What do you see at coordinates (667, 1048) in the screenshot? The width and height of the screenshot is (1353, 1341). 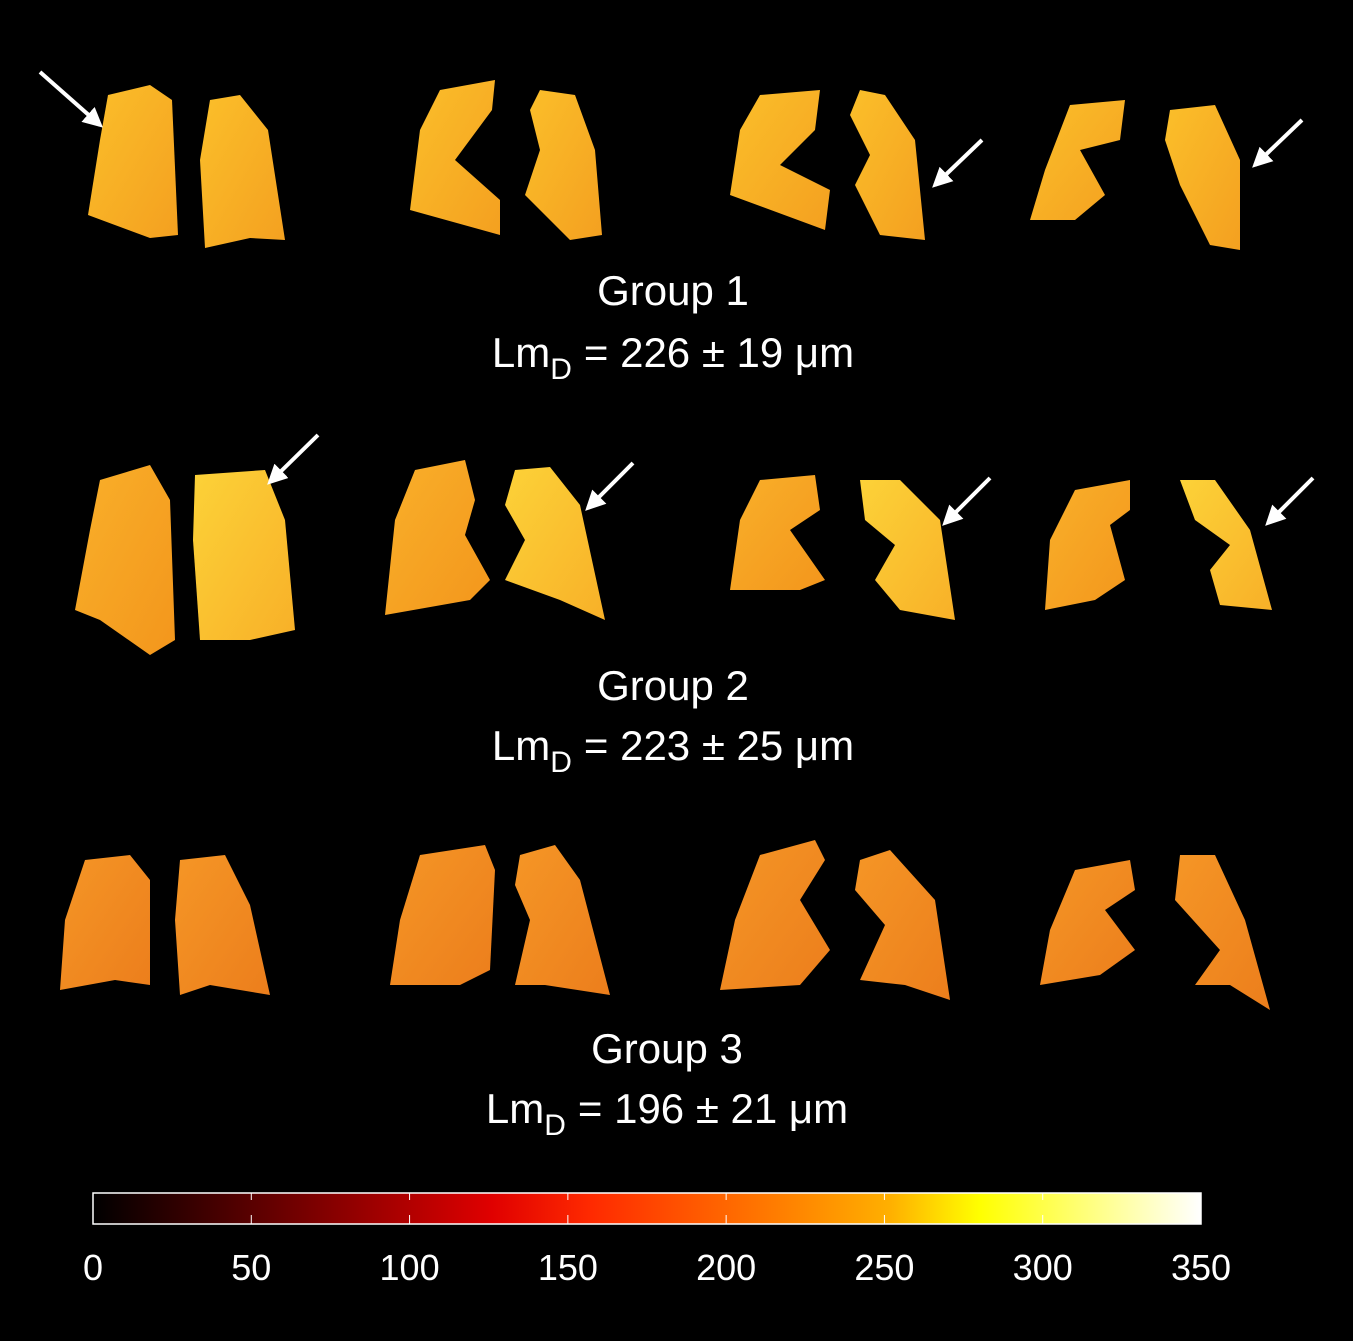 I see `group-title: Group 3` at bounding box center [667, 1048].